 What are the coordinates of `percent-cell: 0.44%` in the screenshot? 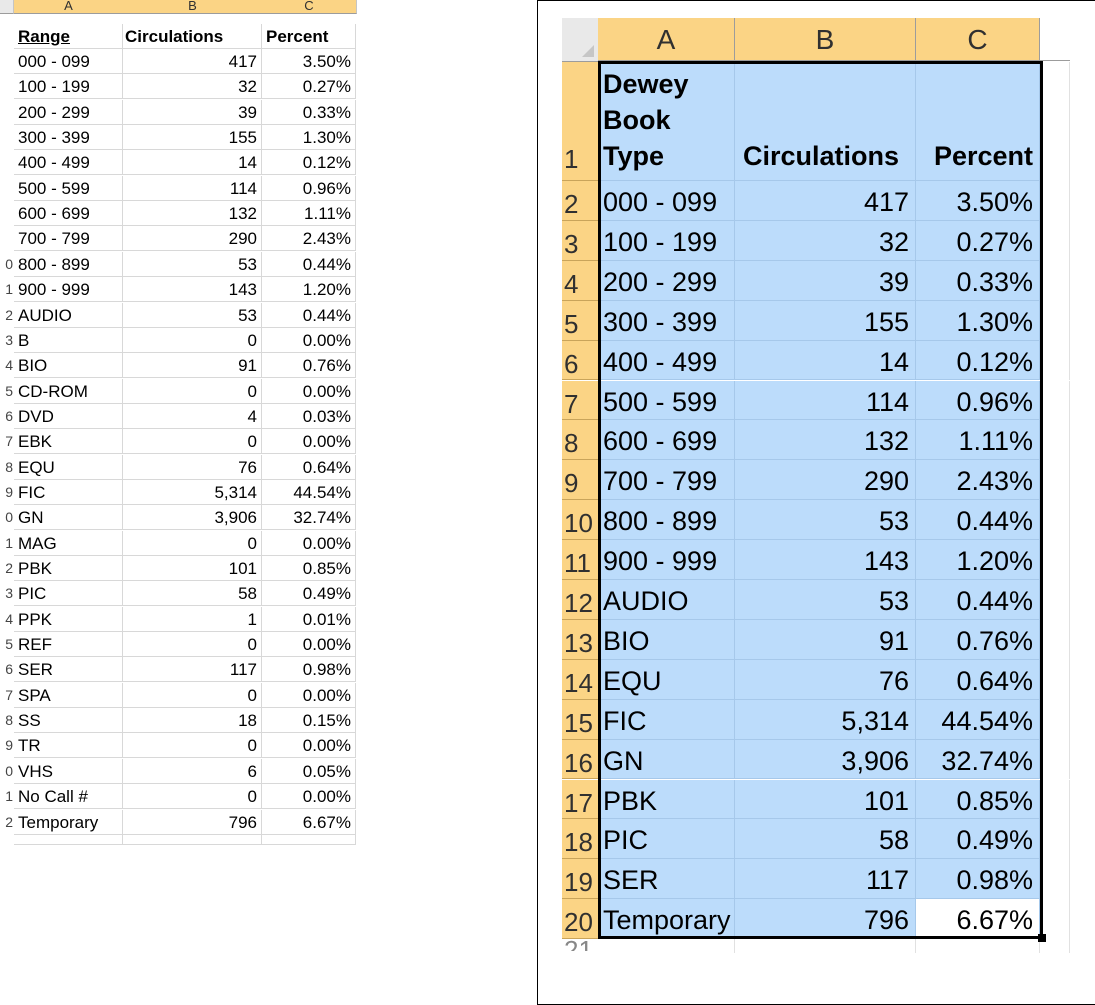 It's located at (309, 264).